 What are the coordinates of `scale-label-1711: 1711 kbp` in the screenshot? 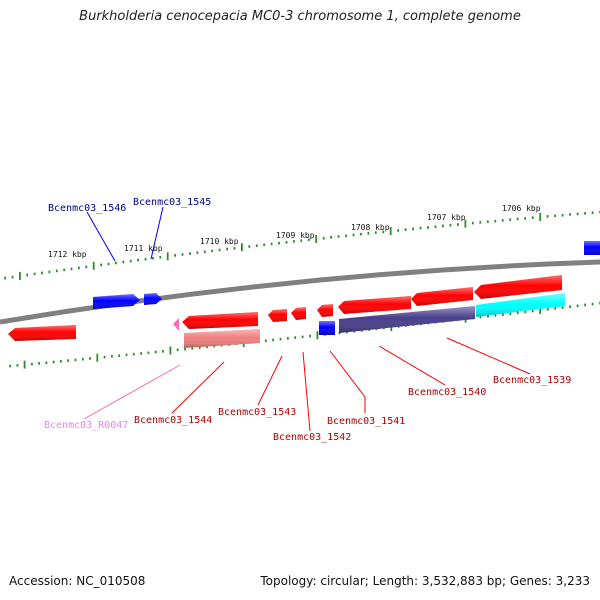 It's located at (143, 248).